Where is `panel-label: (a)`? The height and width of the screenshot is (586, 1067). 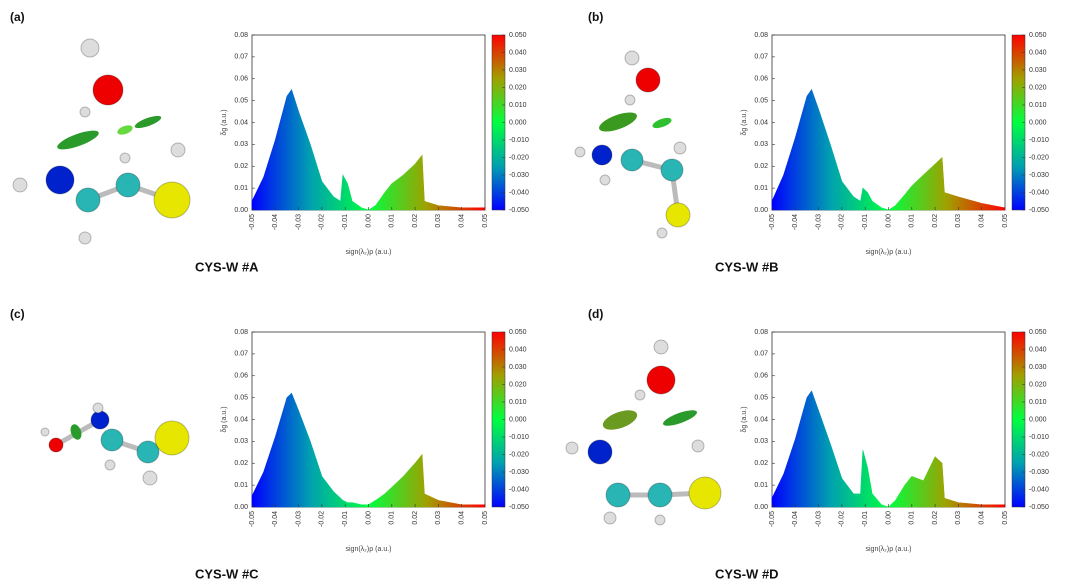
panel-label: (a) is located at coordinates (17, 17).